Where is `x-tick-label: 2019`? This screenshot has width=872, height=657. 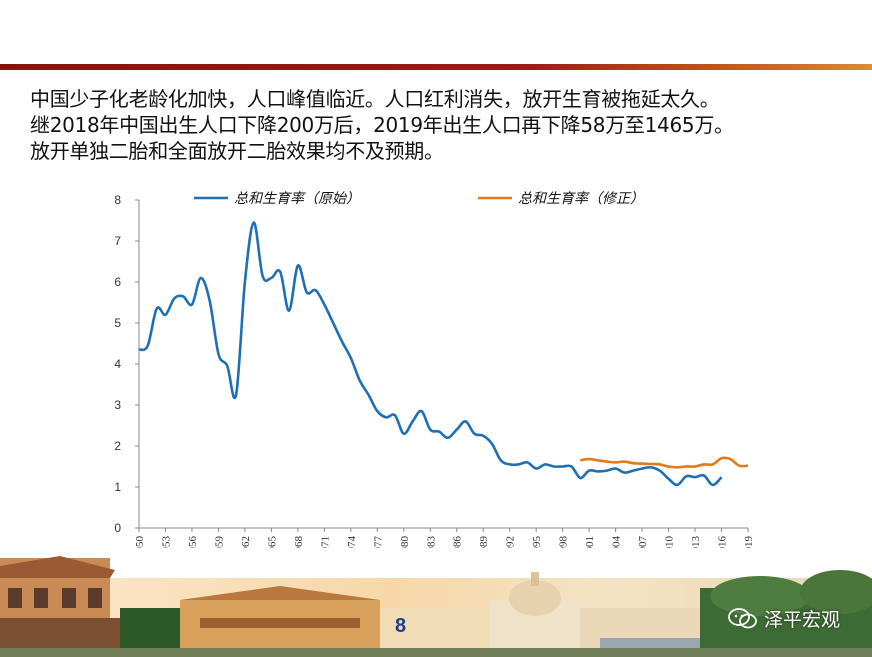
x-tick-label: 2019 is located at coordinates (749, 543).